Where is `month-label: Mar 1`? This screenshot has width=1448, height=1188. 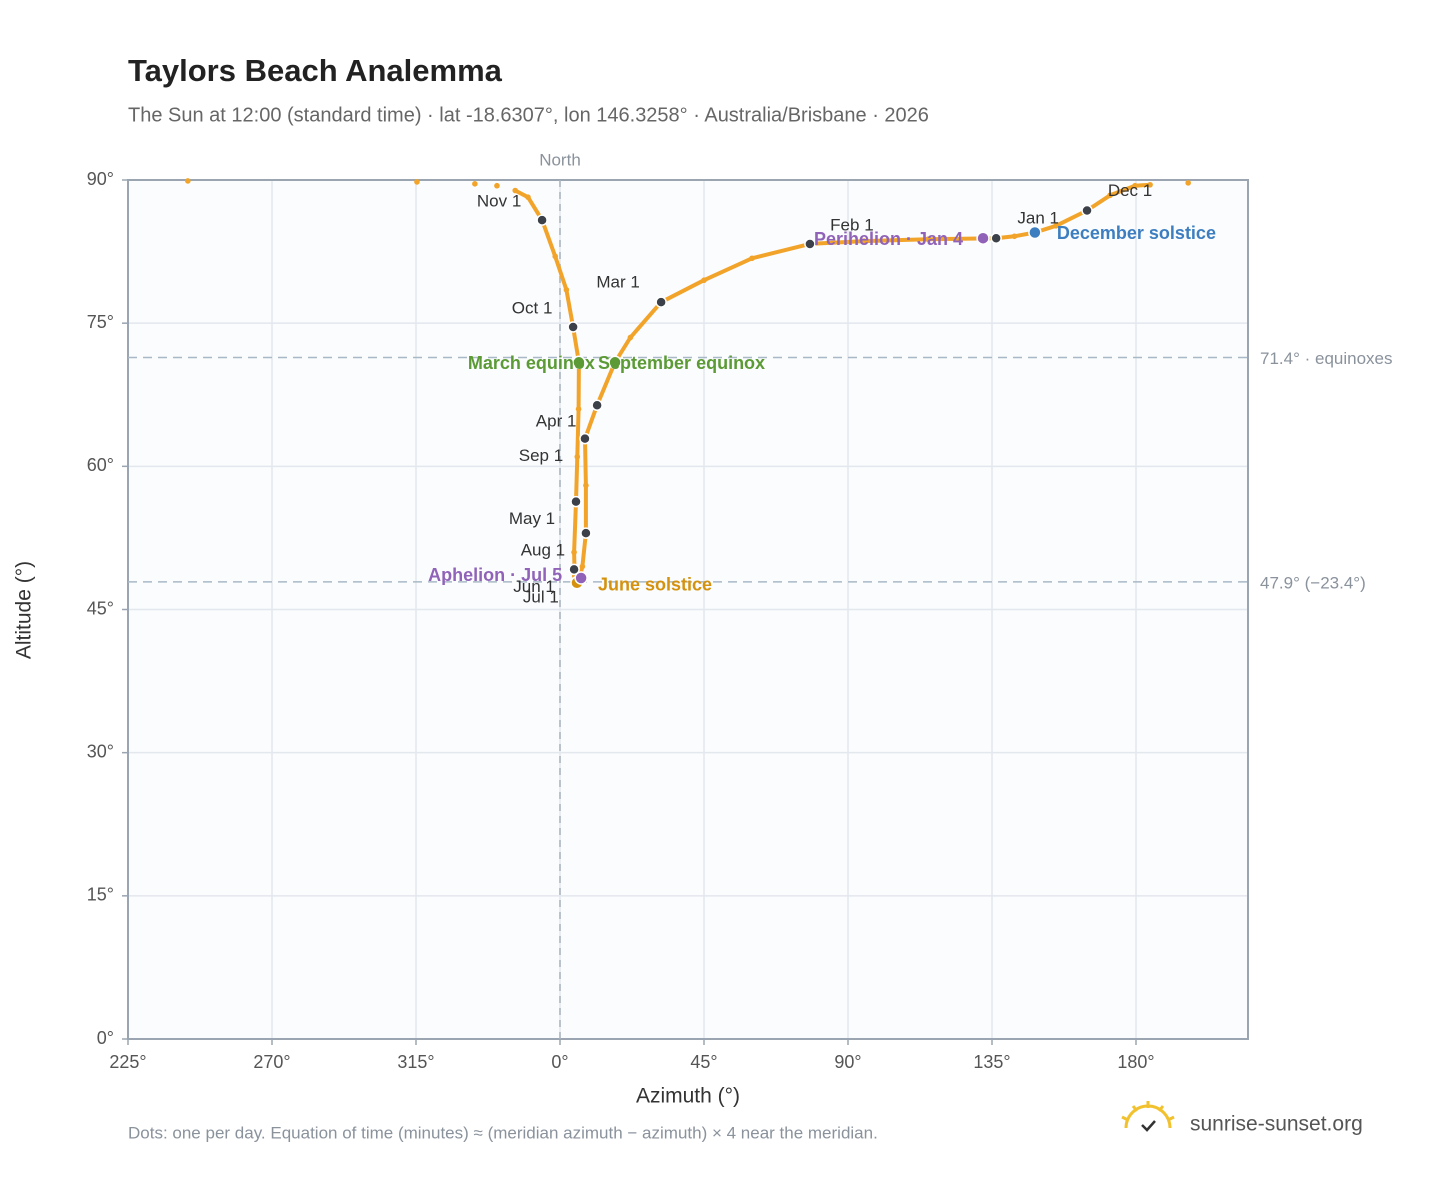
month-label: Mar 1 is located at coordinates (617, 282).